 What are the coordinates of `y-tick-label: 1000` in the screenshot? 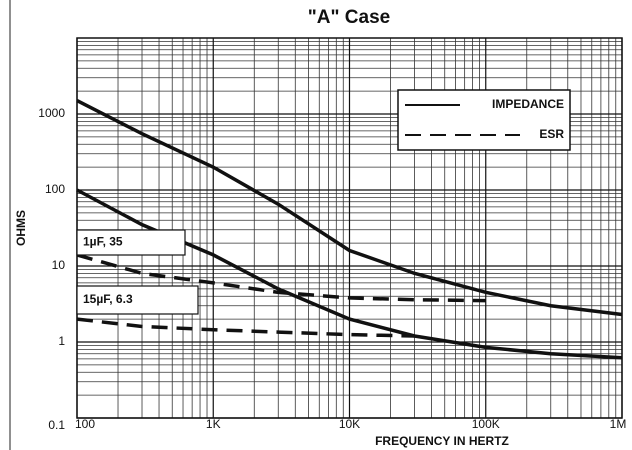 It's located at (51, 113).